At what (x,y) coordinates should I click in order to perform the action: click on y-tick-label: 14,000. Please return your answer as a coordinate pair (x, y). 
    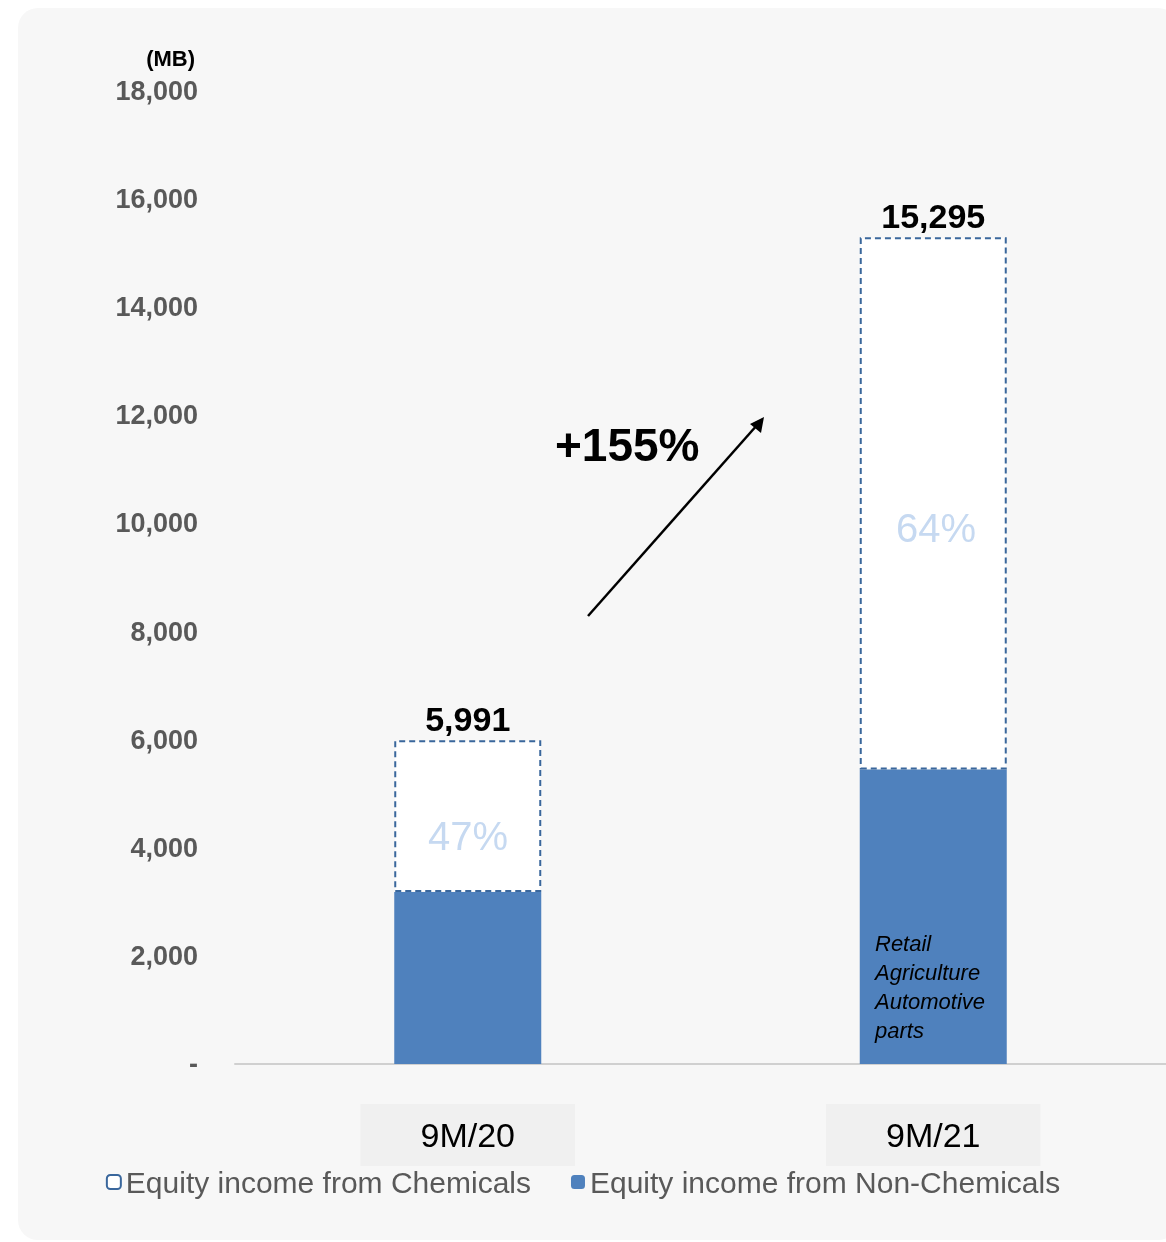
    Looking at the image, I should click on (156, 307).